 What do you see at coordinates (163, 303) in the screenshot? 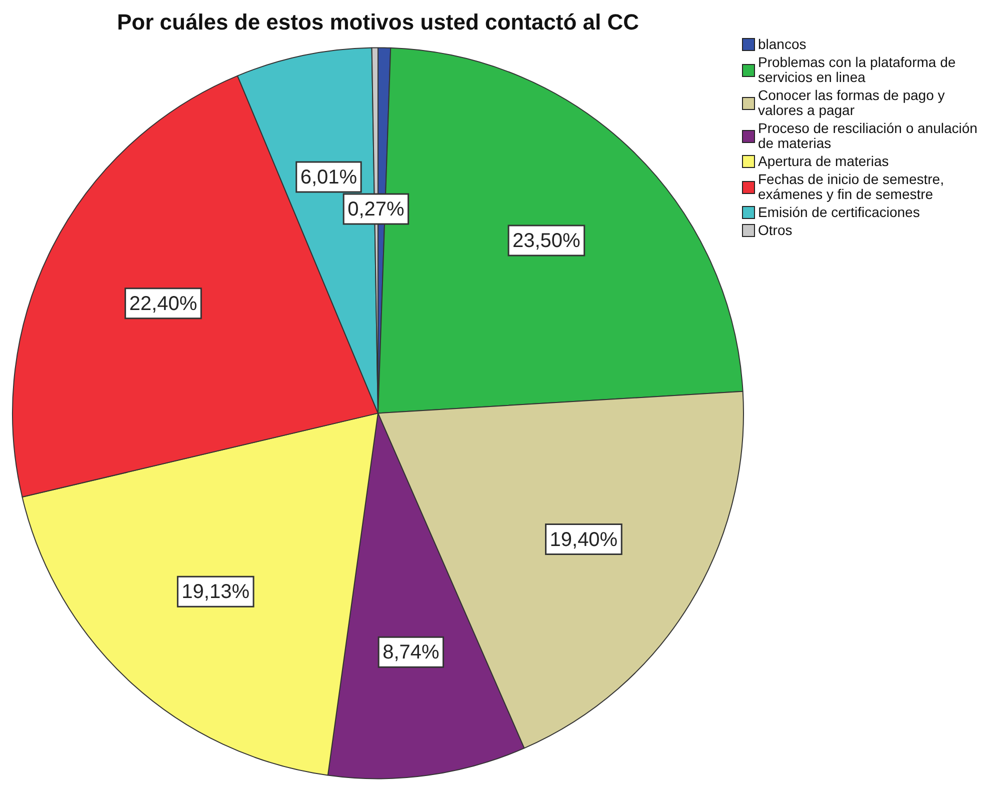
I see `data-label: 22,40%` at bounding box center [163, 303].